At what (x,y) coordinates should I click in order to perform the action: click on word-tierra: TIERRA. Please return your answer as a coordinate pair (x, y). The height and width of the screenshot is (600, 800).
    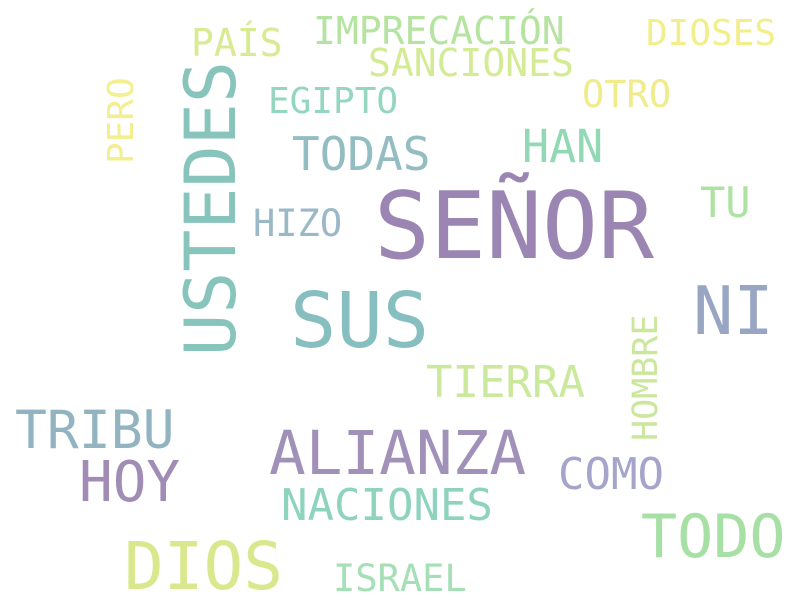
    Looking at the image, I should click on (505, 382).